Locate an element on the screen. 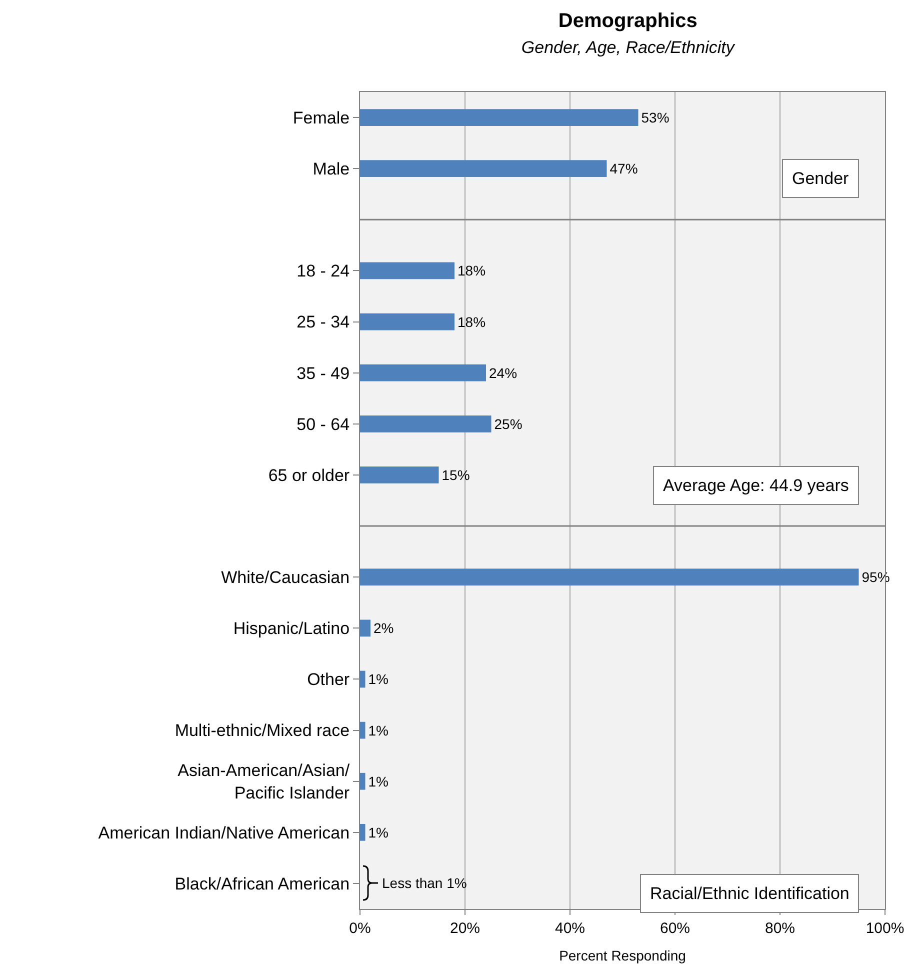 This screenshot has width=910, height=971. y-tick-label: Female is located at coordinates (321, 118).